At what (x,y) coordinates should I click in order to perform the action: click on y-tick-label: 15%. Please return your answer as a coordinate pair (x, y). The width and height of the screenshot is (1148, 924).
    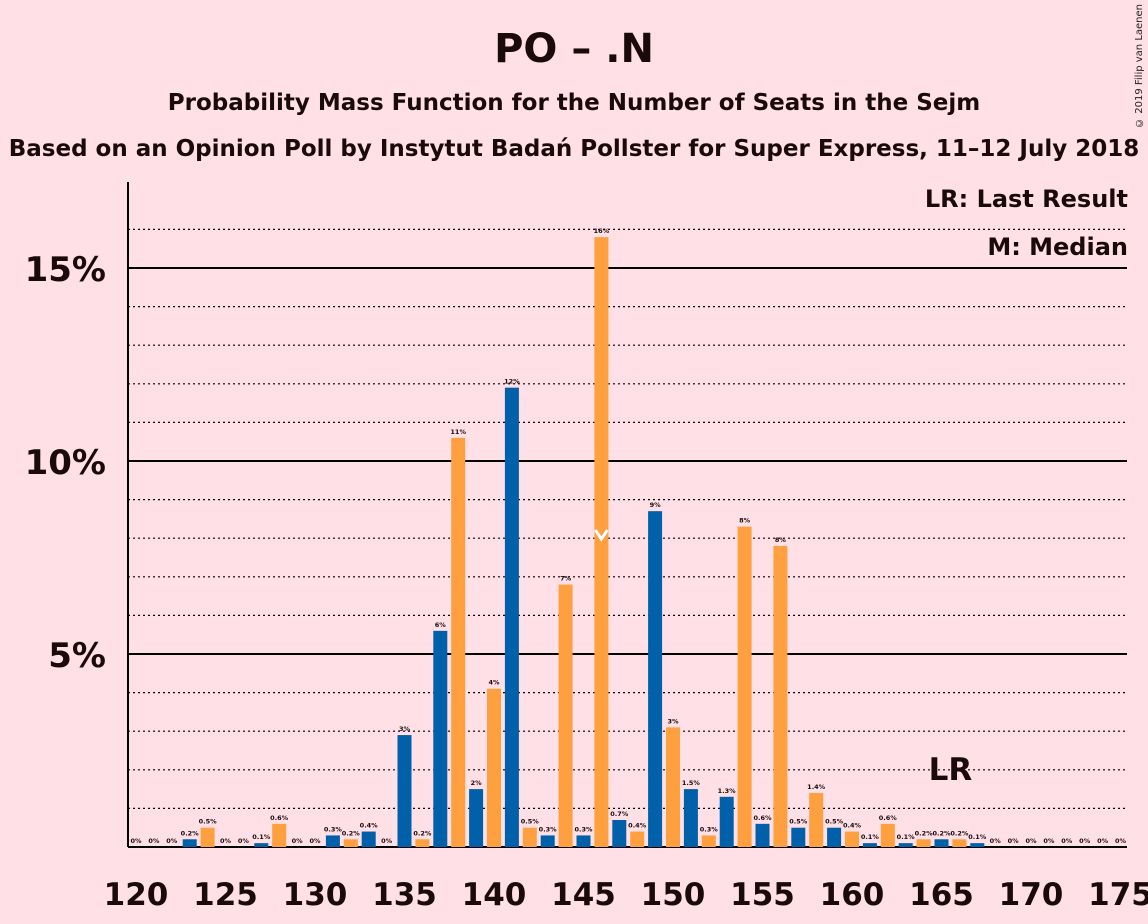
    Looking at the image, I should click on (65, 270).